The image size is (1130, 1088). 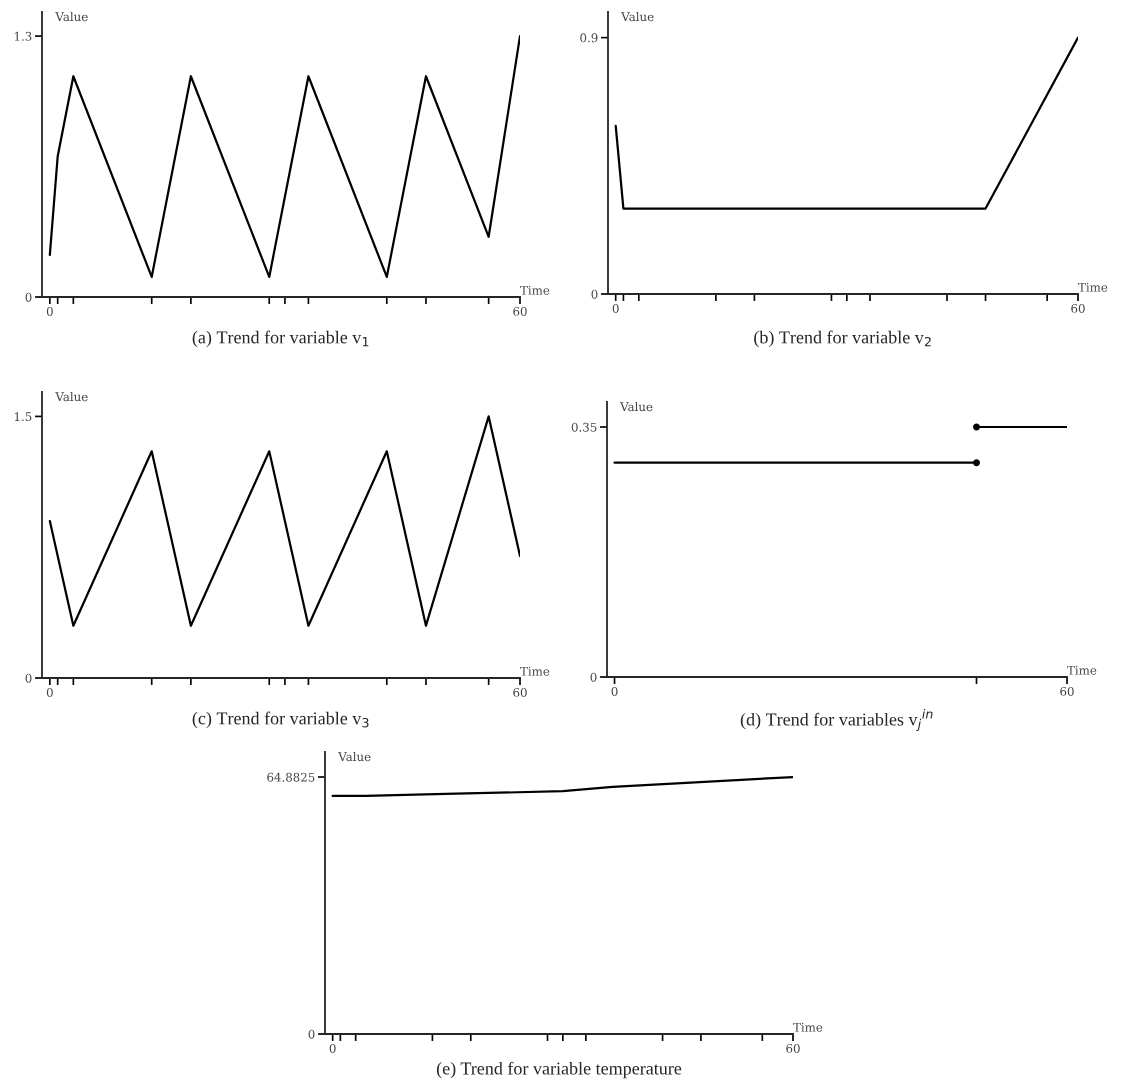 I want to click on text: (a) Trend for variable v$_{1}$, so click(x=280, y=339).